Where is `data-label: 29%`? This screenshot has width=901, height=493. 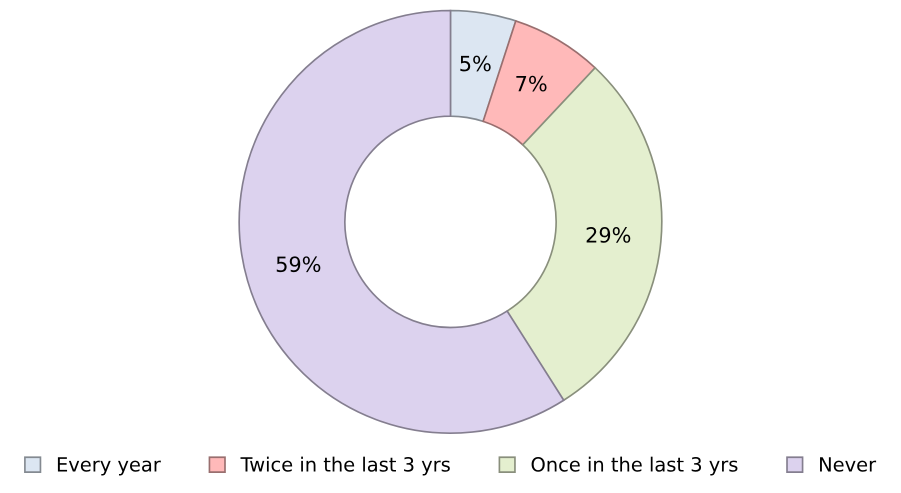
data-label: 29% is located at coordinates (608, 235).